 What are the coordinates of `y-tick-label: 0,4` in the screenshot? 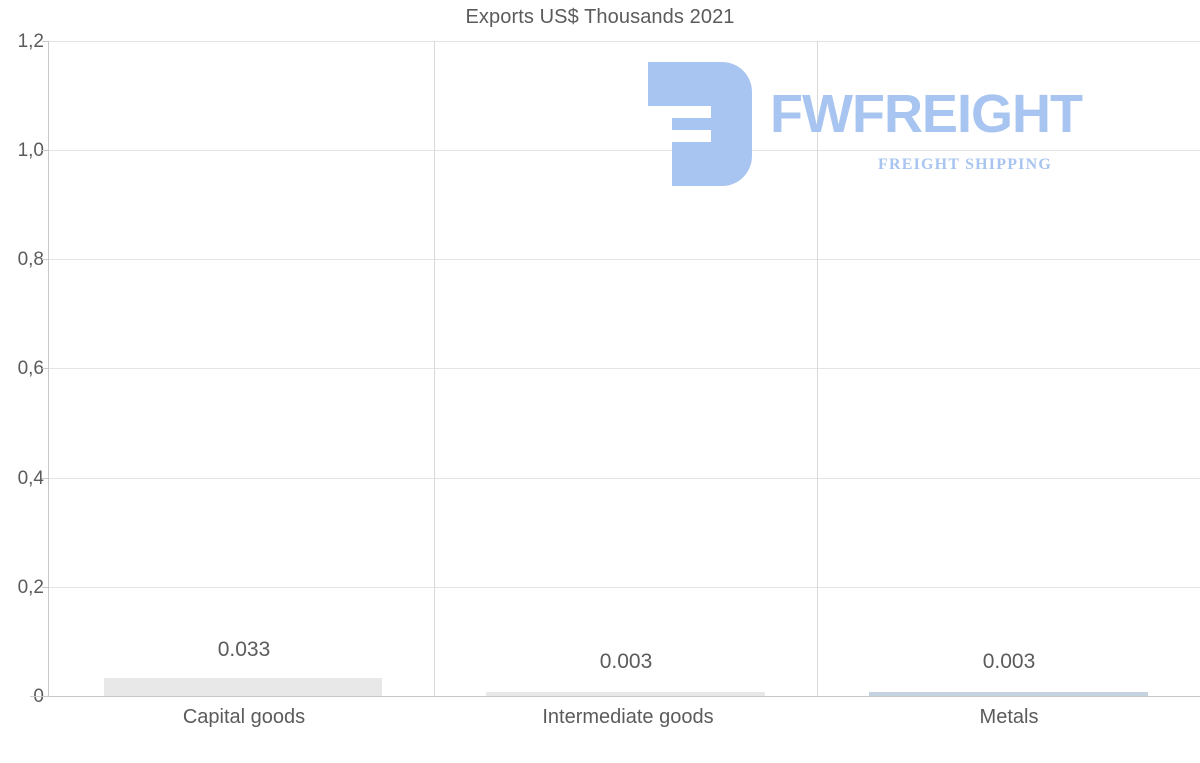 It's located at (30, 478).